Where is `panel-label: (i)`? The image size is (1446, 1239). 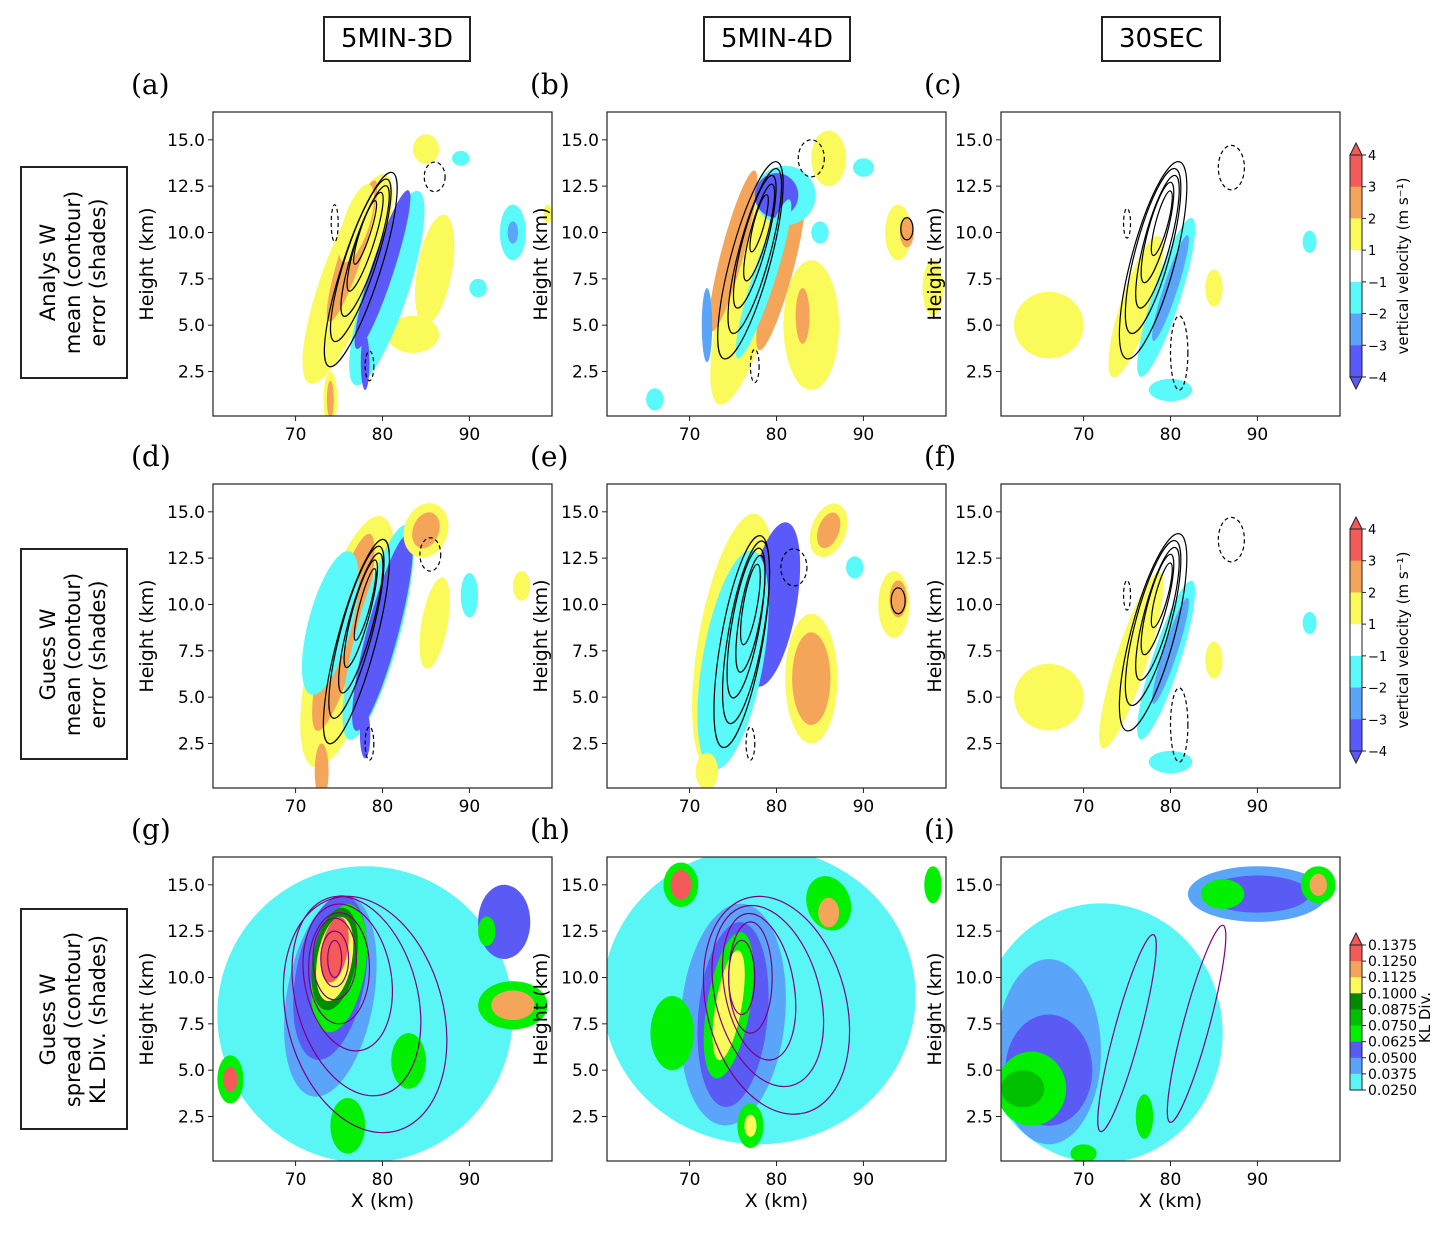 panel-label: (i) is located at coordinates (939, 829).